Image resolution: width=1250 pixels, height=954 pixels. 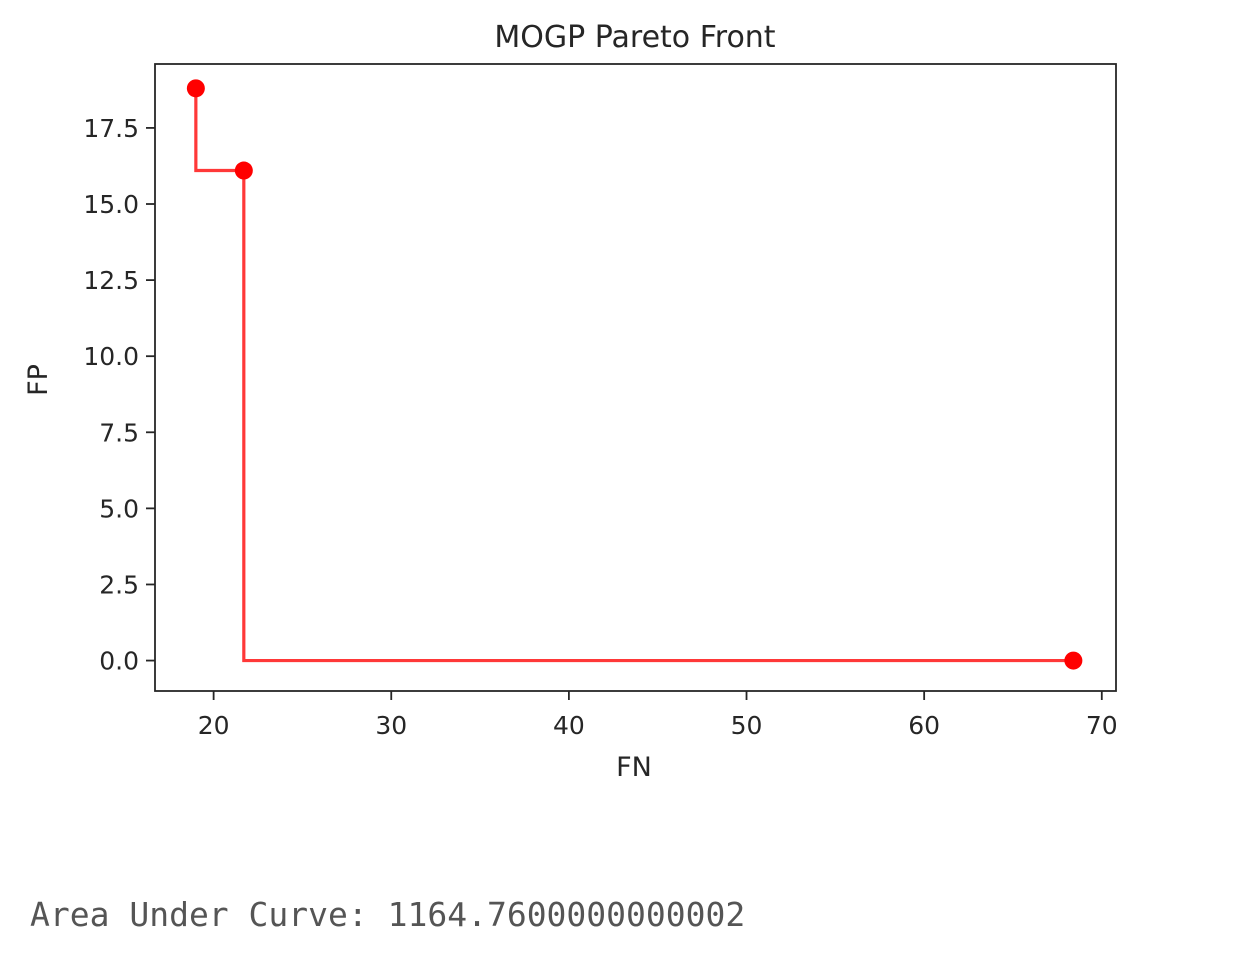 What do you see at coordinates (119, 661) in the screenshot?
I see `y-tick-label: 0.0` at bounding box center [119, 661].